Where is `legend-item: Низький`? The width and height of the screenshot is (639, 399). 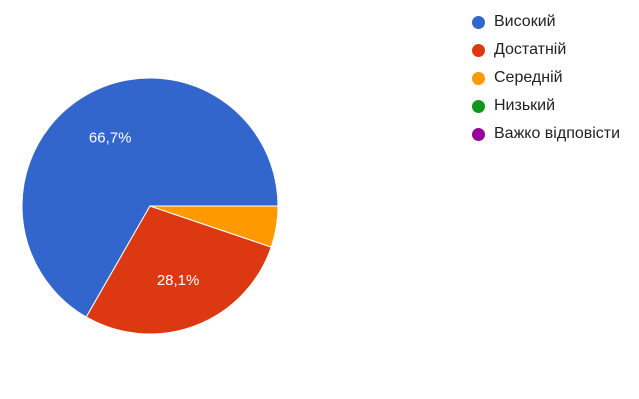 legend-item: Низький is located at coordinates (546, 106).